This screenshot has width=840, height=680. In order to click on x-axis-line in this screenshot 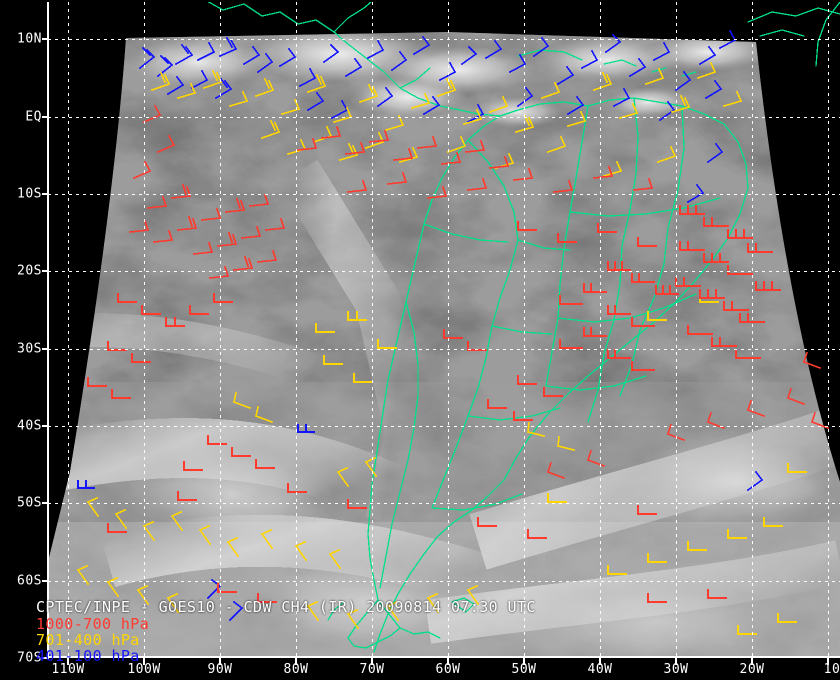, I will do `click(443, 657)`.